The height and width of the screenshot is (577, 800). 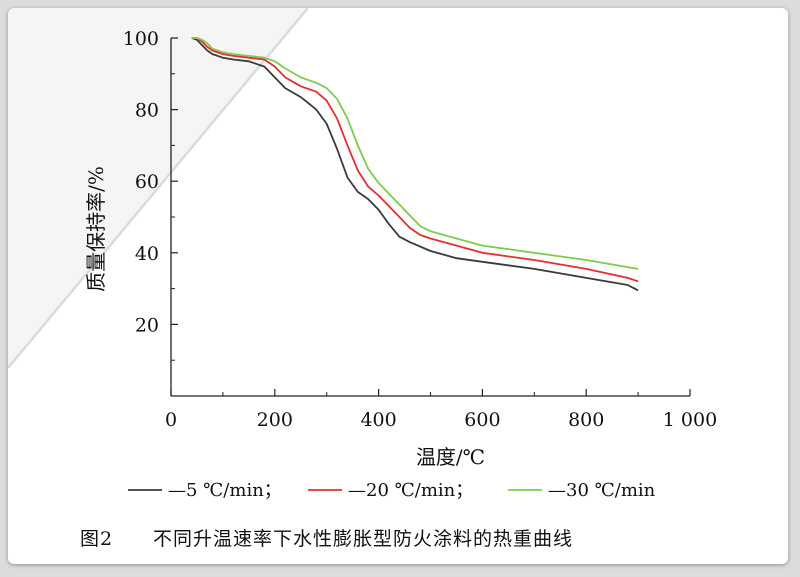 What do you see at coordinates (147, 325) in the screenshot?
I see `y-tick-label: 20` at bounding box center [147, 325].